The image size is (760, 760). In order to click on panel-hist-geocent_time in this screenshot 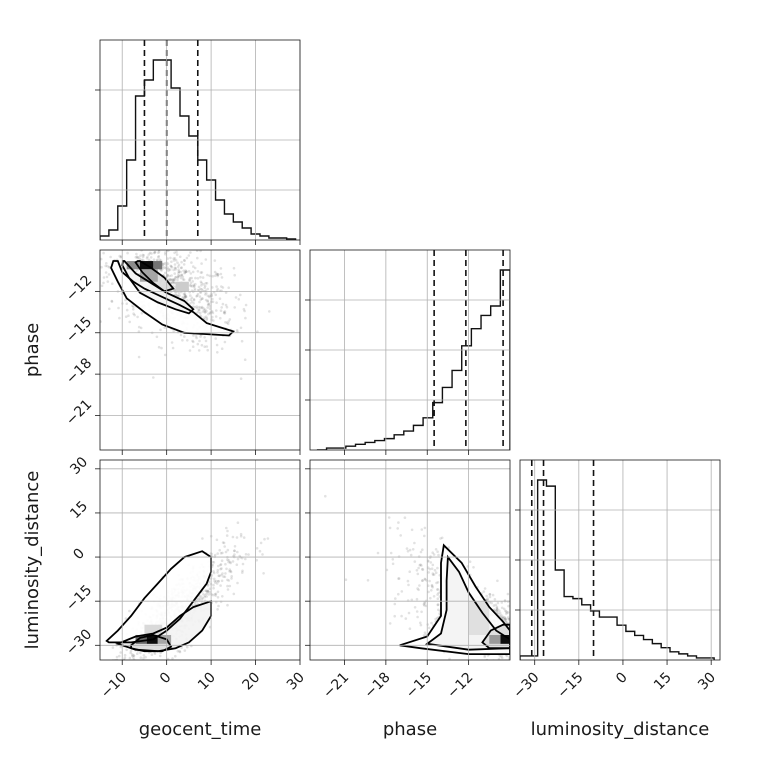, I will do `click(198, 142)`.